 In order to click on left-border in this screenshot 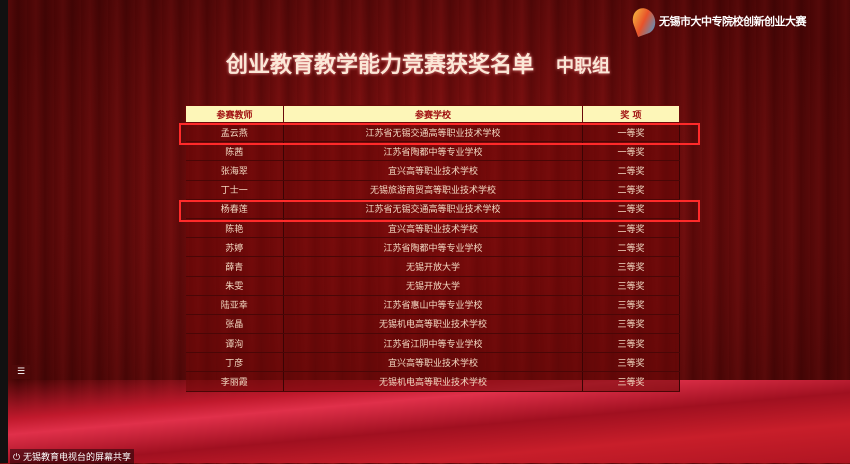, I will do `click(4, 231)`.